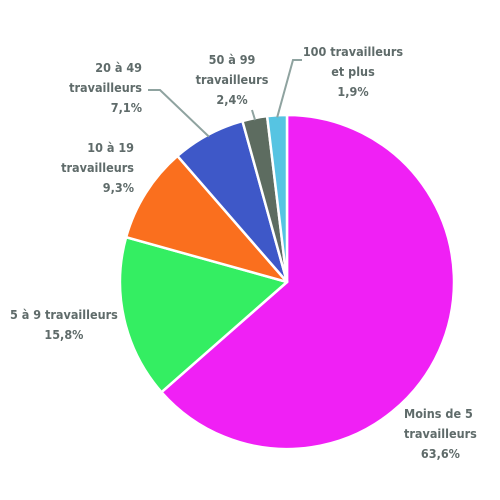 Image resolution: width=500 pixels, height=500 pixels. What do you see at coordinates (232, 99) in the screenshot?
I see `data-label: 2,4%` at bounding box center [232, 99].